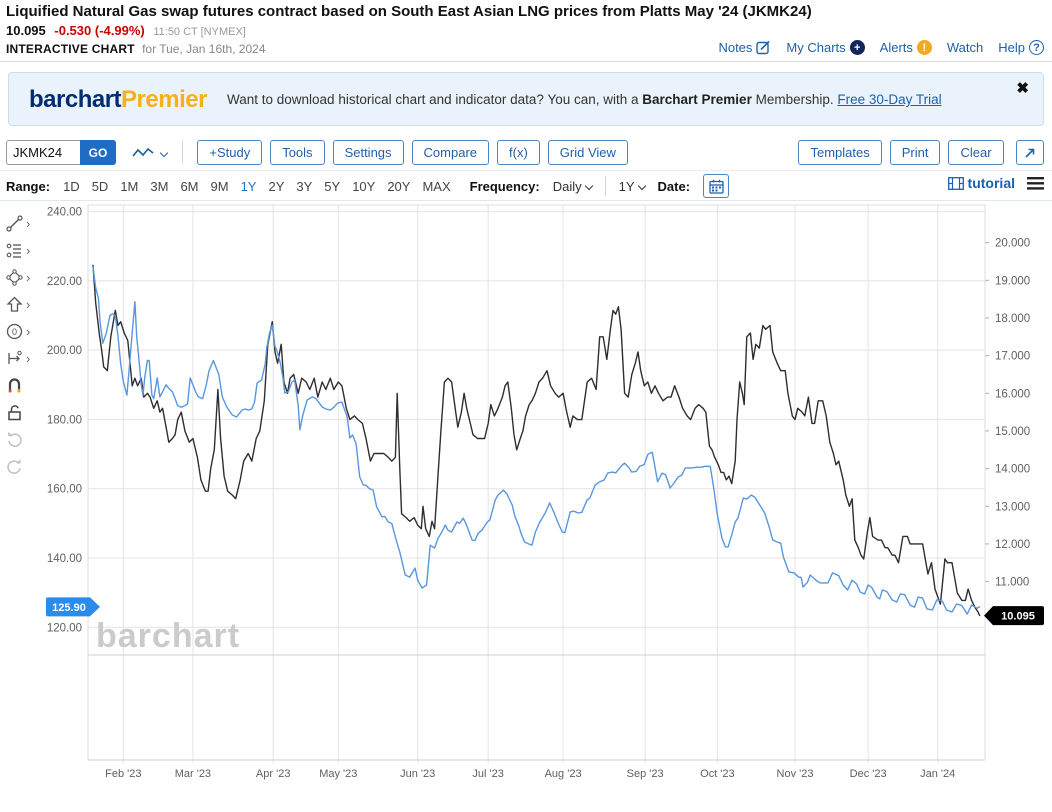 The height and width of the screenshot is (812, 1052). What do you see at coordinates (143, 152) in the screenshot?
I see `line-chart-icon` at bounding box center [143, 152].